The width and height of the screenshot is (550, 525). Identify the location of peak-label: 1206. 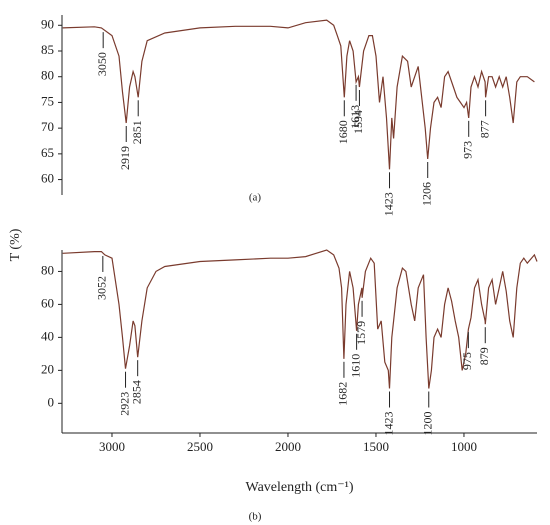
(426, 194).